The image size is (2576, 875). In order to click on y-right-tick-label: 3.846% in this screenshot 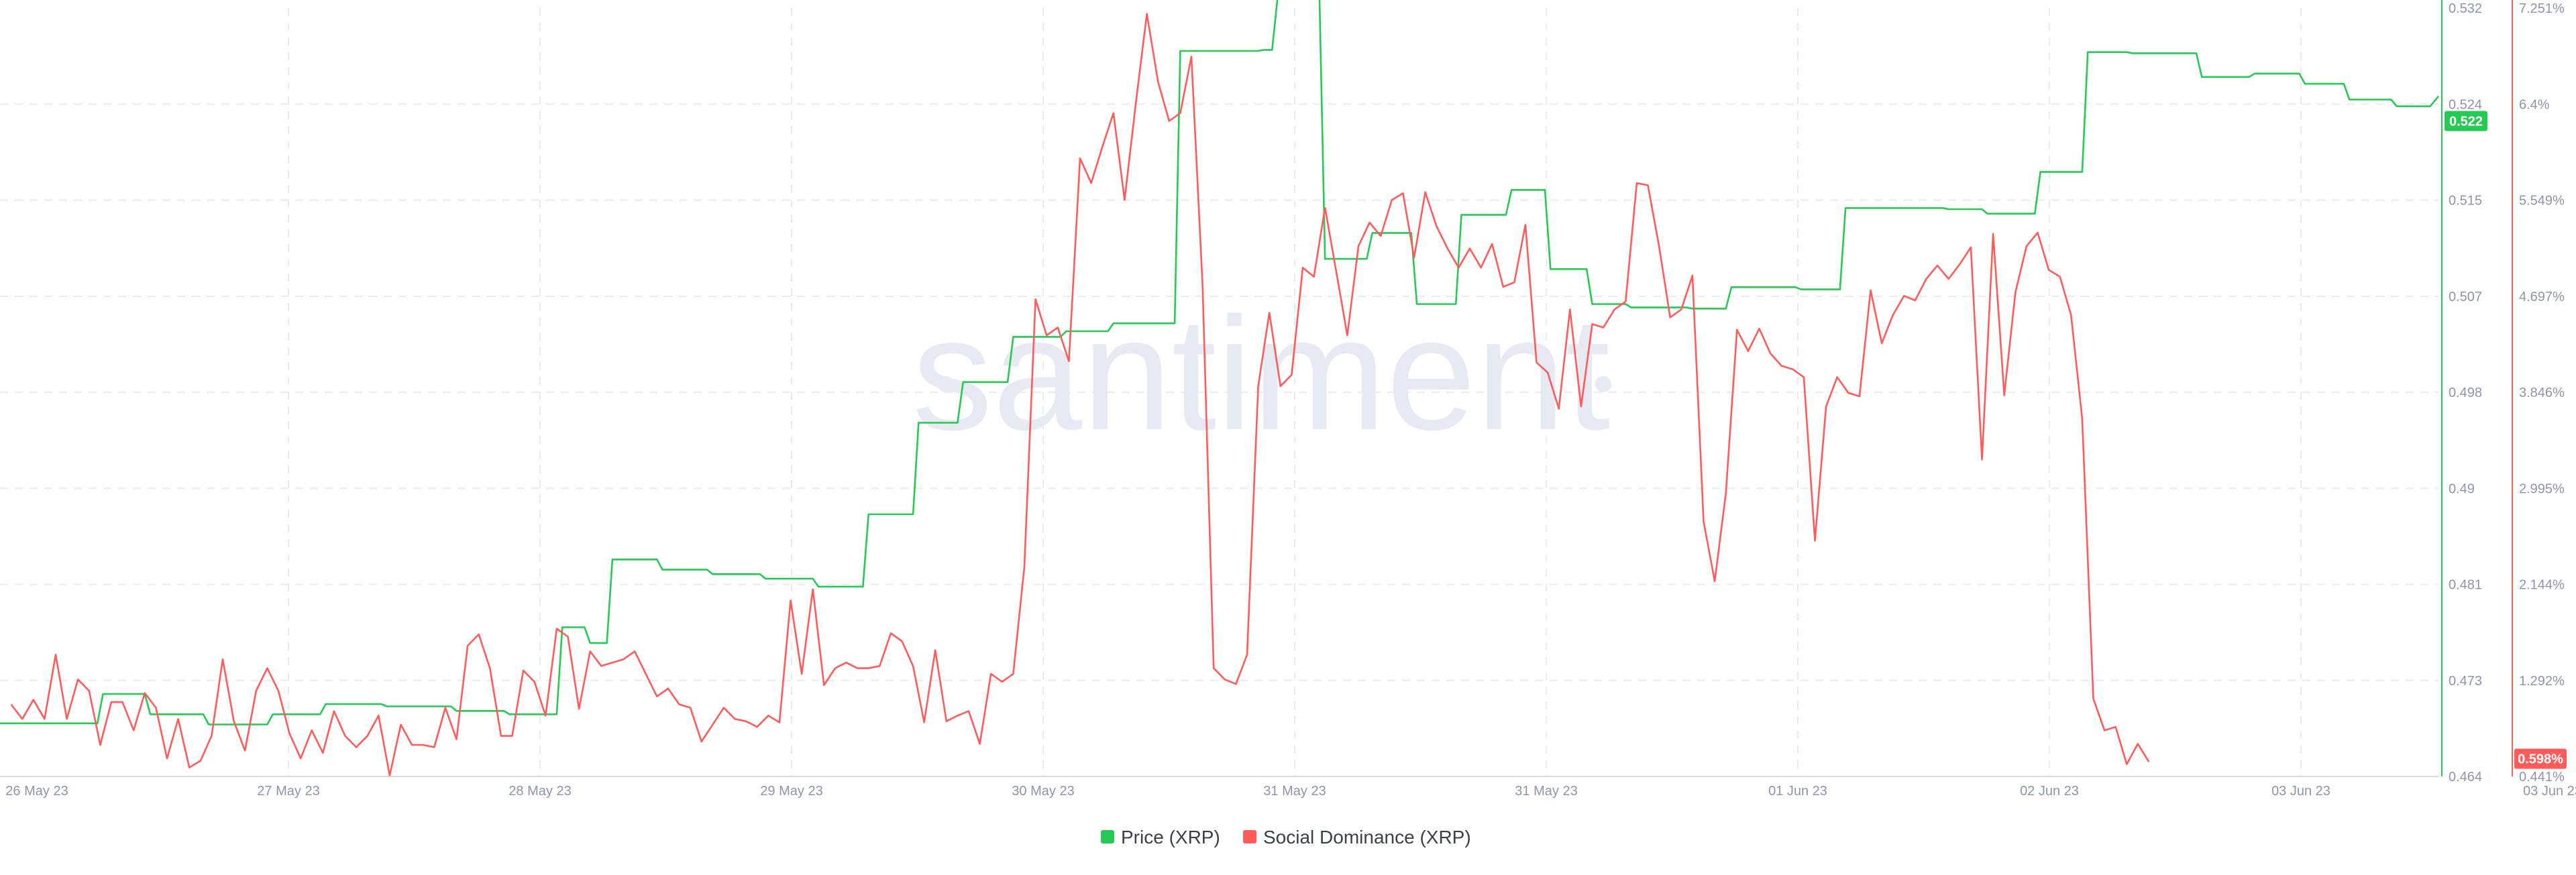, I will do `click(2542, 393)`.